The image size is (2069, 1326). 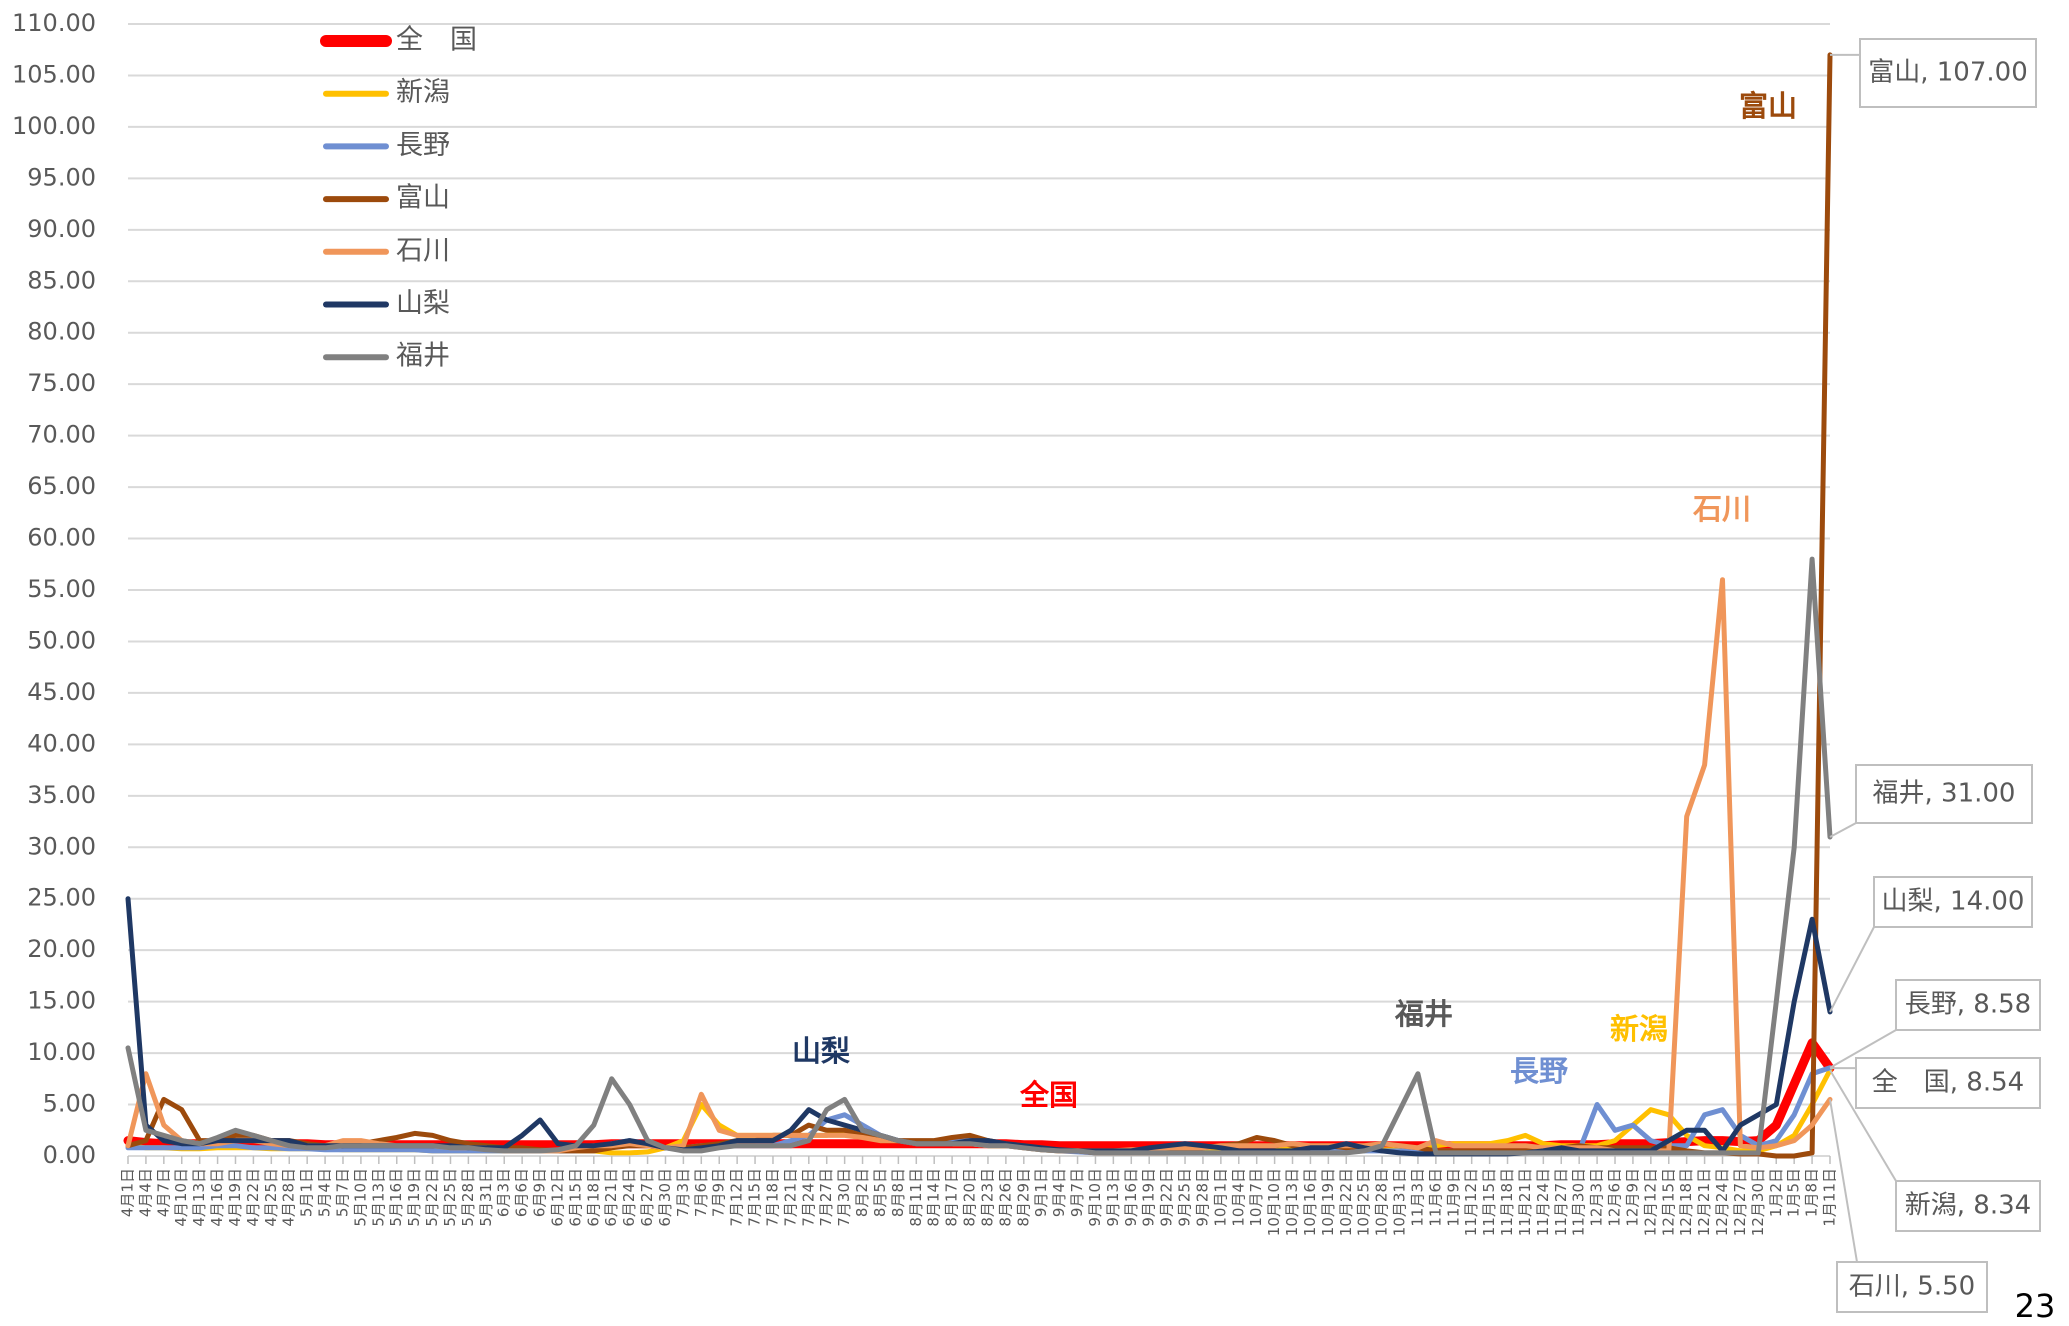 I want to click on x-tick-label: 4月25日, so click(x=271, y=1197).